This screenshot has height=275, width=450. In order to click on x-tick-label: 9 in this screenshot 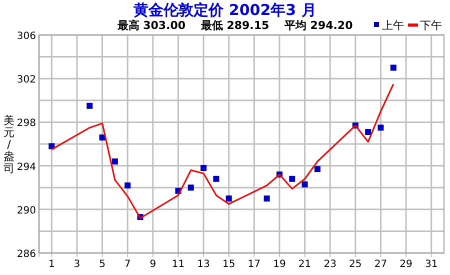, I will do `click(153, 264)`.